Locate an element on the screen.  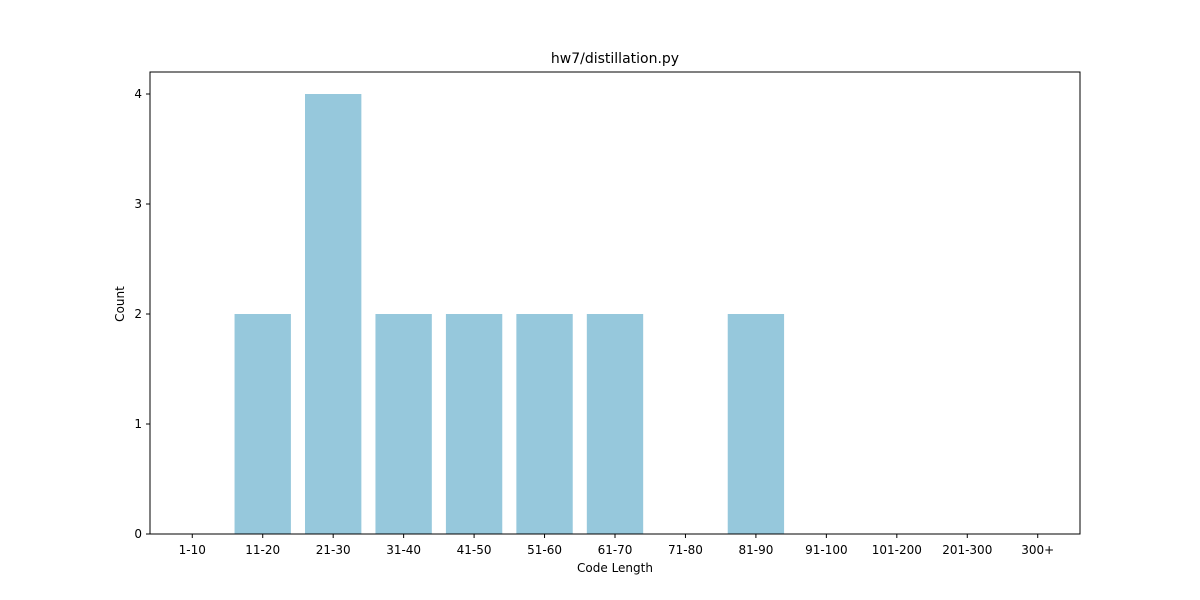
y-tick-label: 4 is located at coordinates (138, 94).